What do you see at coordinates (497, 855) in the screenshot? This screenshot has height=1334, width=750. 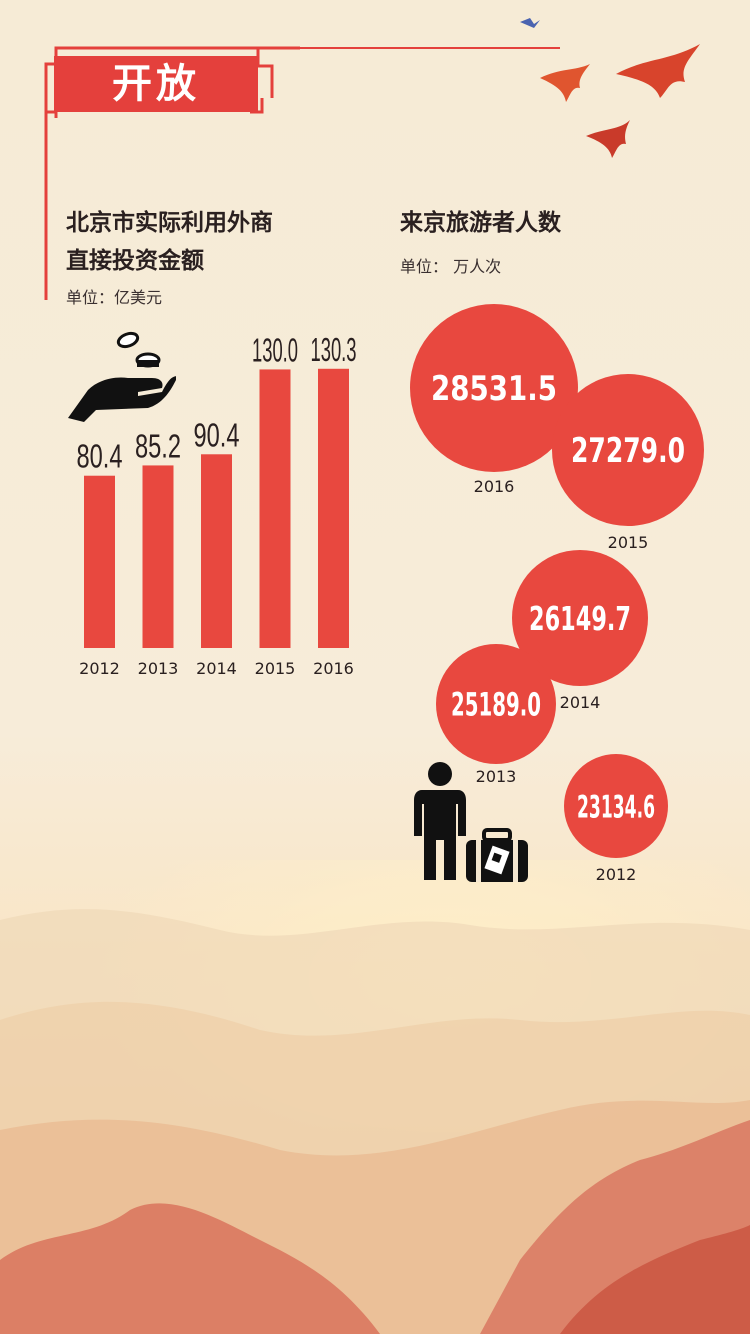 I see `luggage-icon` at bounding box center [497, 855].